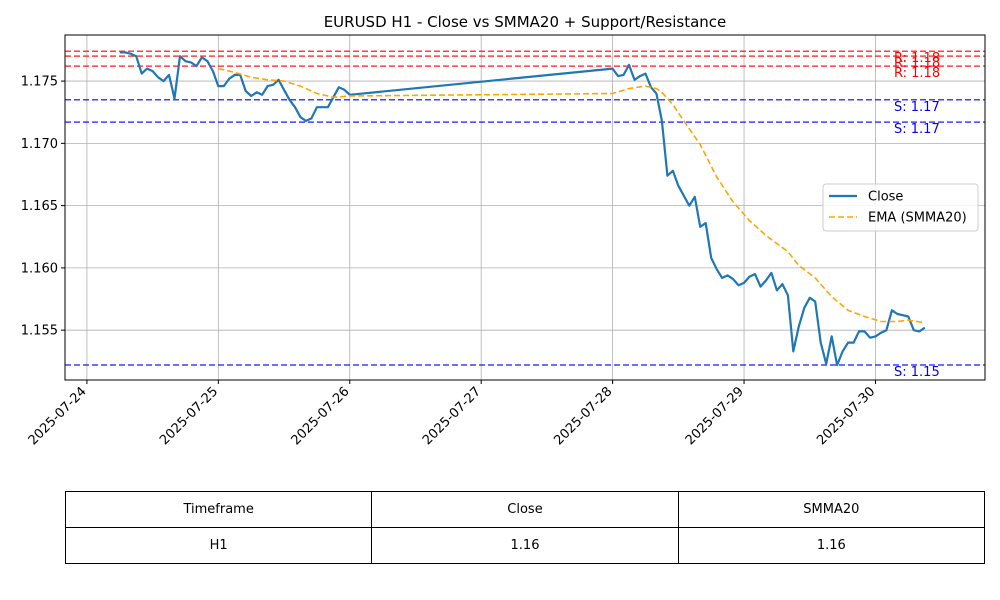 The width and height of the screenshot is (1000, 600). I want to click on x-tick-label: 2025-07-28, so click(583, 416).